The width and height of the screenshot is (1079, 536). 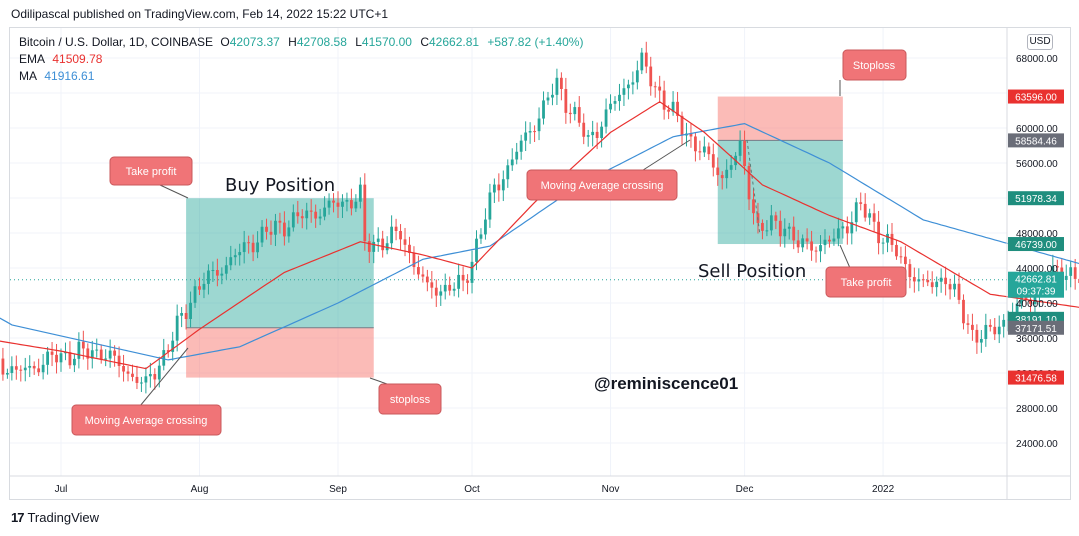 I want to click on author-watermark: @reminiscence01, so click(x=666, y=383).